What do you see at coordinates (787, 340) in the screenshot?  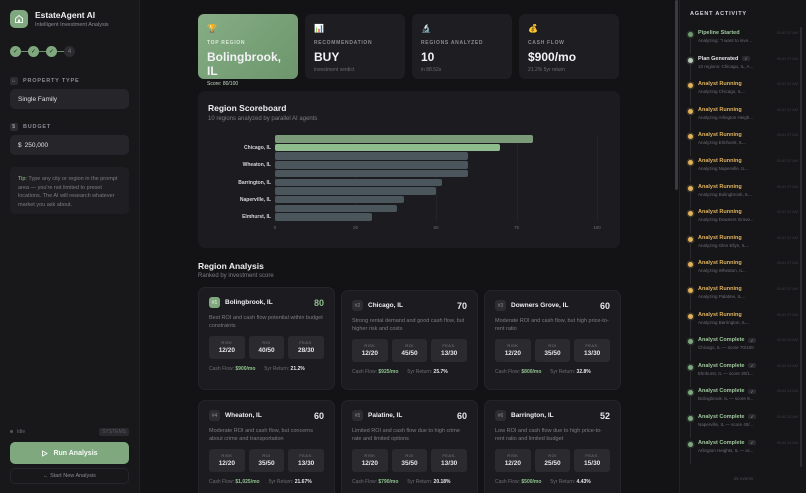 I see `activity-timestamp: 05:42:26 AM` at bounding box center [787, 340].